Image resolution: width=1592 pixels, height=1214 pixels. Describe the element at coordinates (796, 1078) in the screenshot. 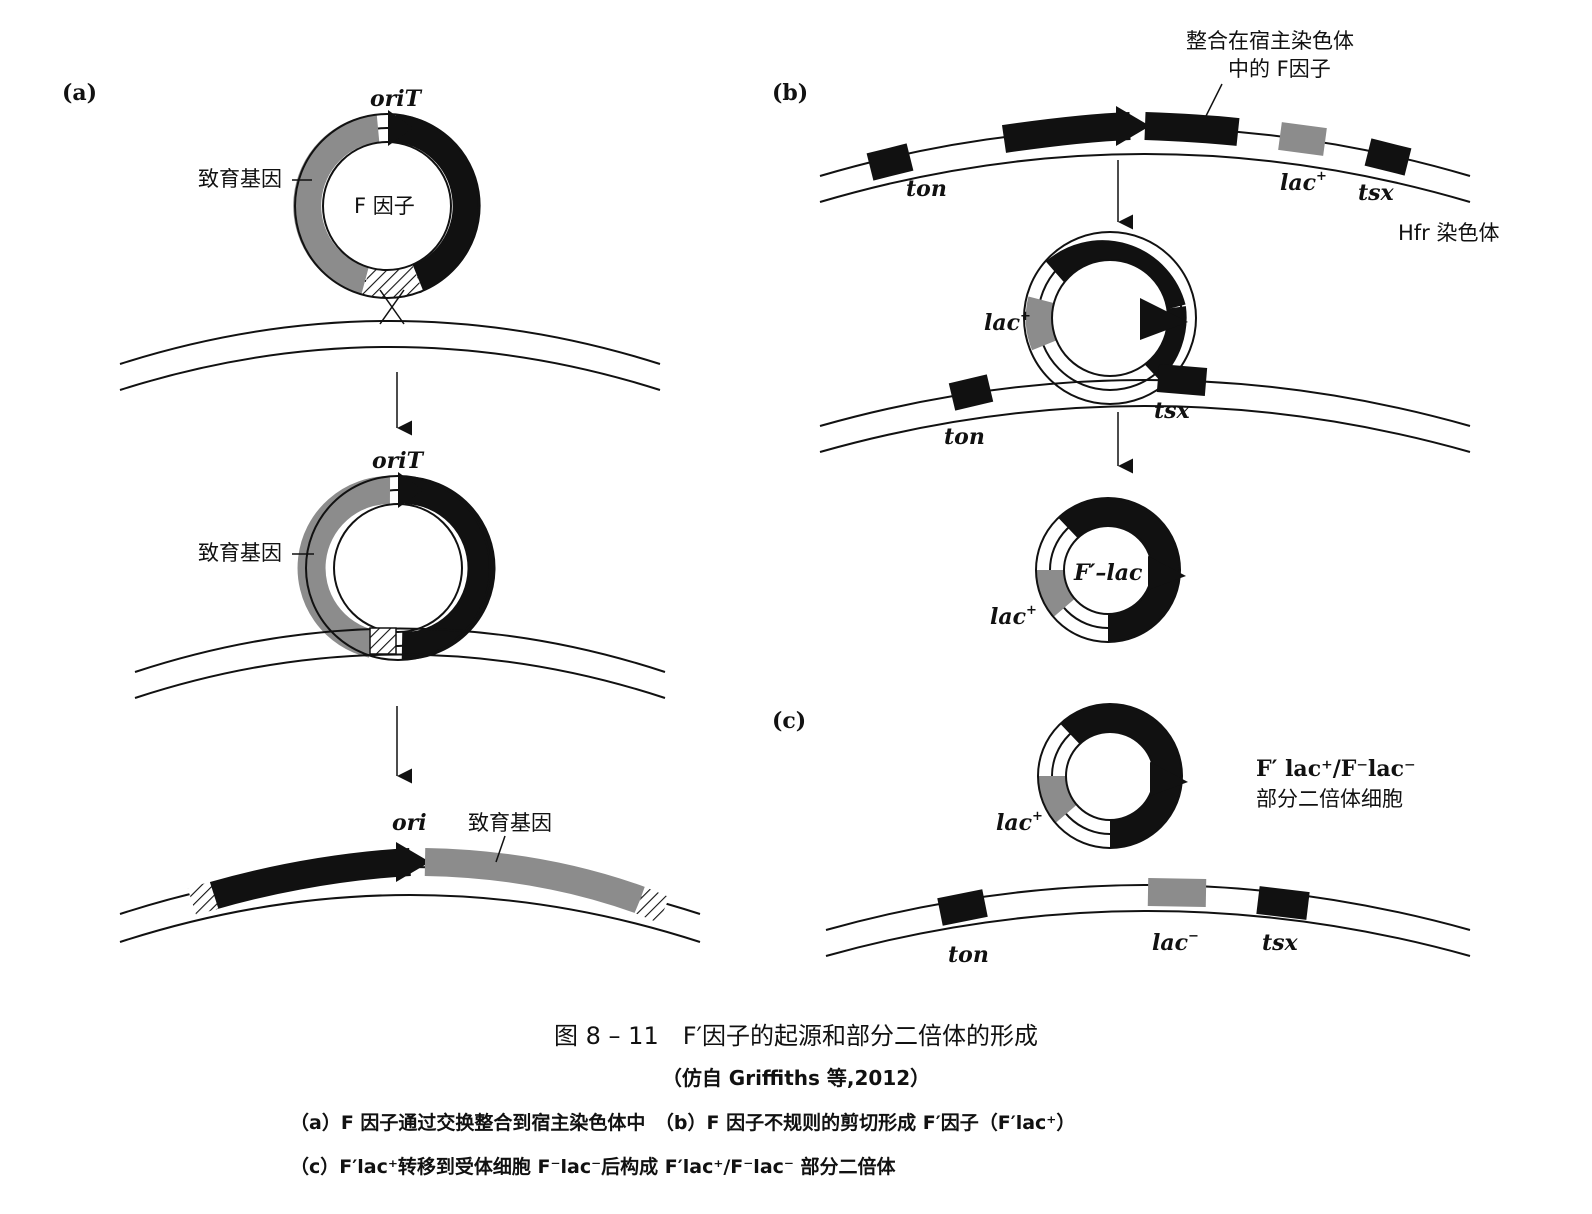

I see `figure-source: （仿自 Griffiths 等,2012）` at that location.